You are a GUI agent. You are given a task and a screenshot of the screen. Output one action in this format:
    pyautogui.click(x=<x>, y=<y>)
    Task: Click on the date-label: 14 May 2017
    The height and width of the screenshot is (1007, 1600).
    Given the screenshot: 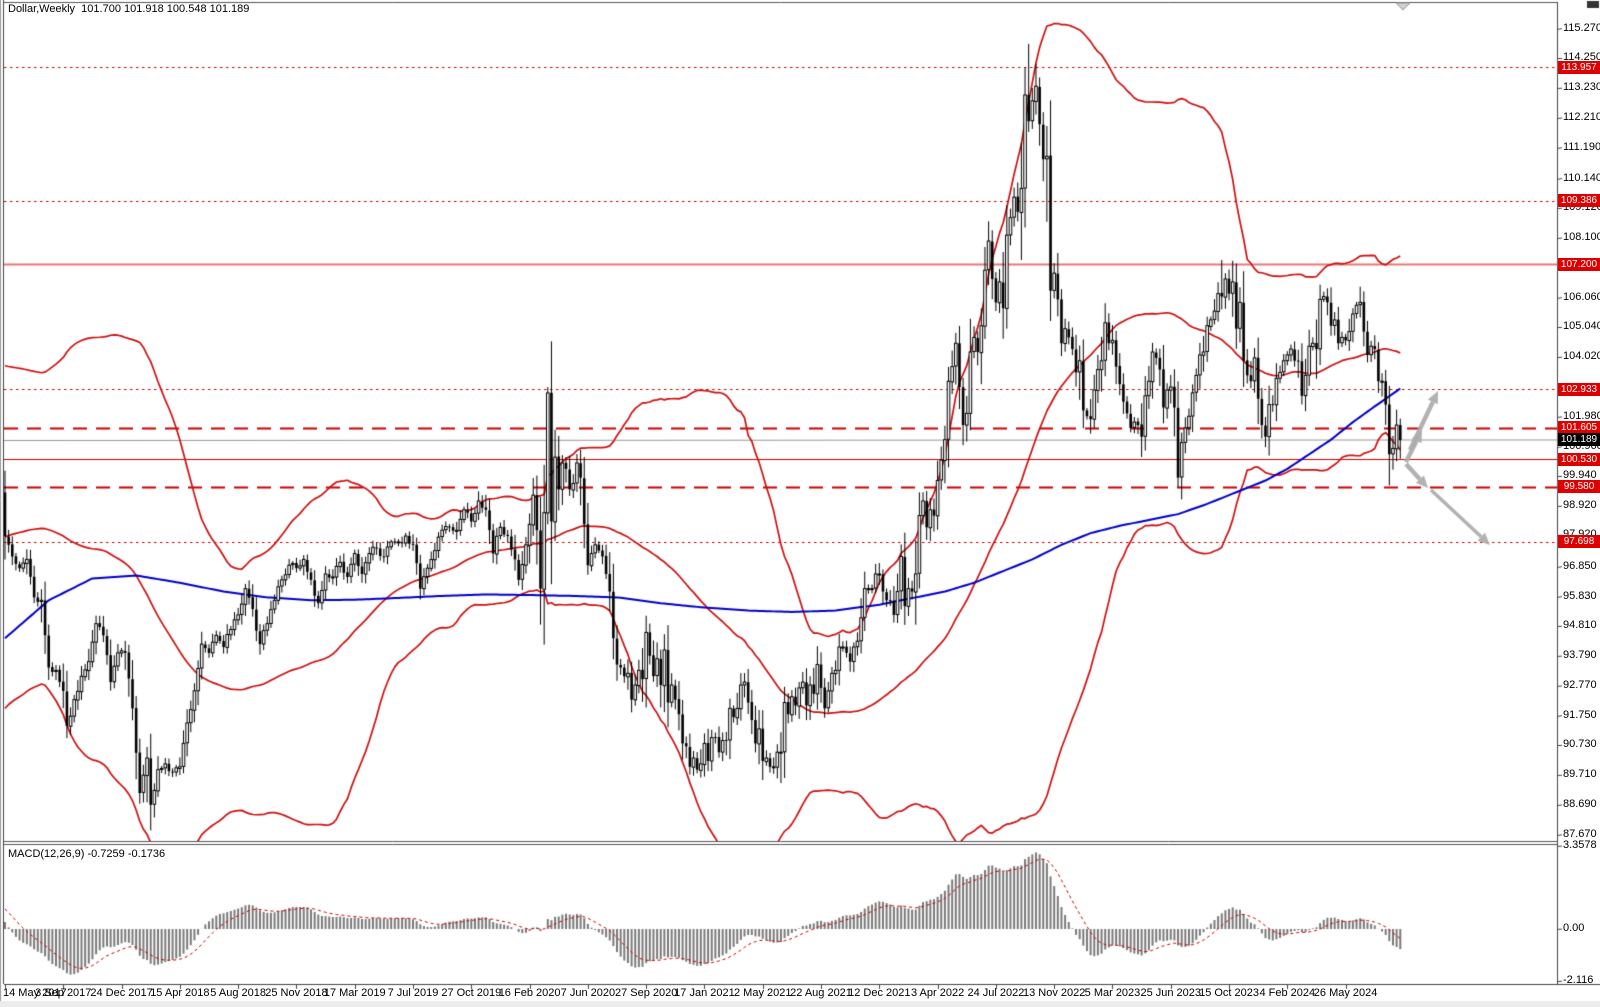 What is the action you would take?
    pyautogui.click(x=35, y=993)
    